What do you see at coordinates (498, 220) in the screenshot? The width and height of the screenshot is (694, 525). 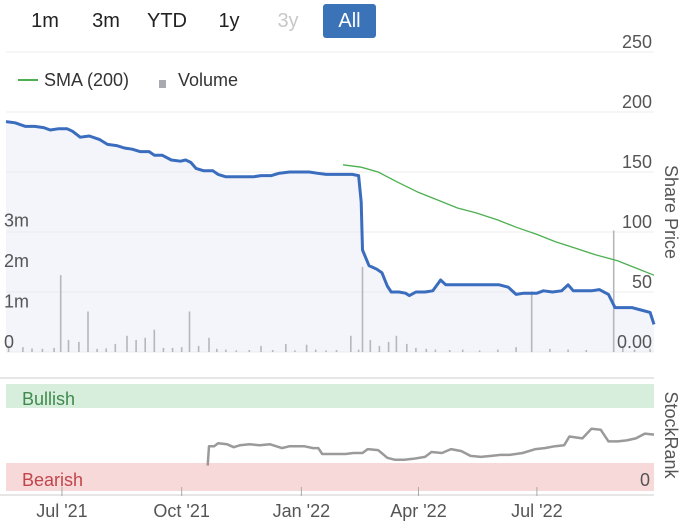 I see `sma-200-line` at bounding box center [498, 220].